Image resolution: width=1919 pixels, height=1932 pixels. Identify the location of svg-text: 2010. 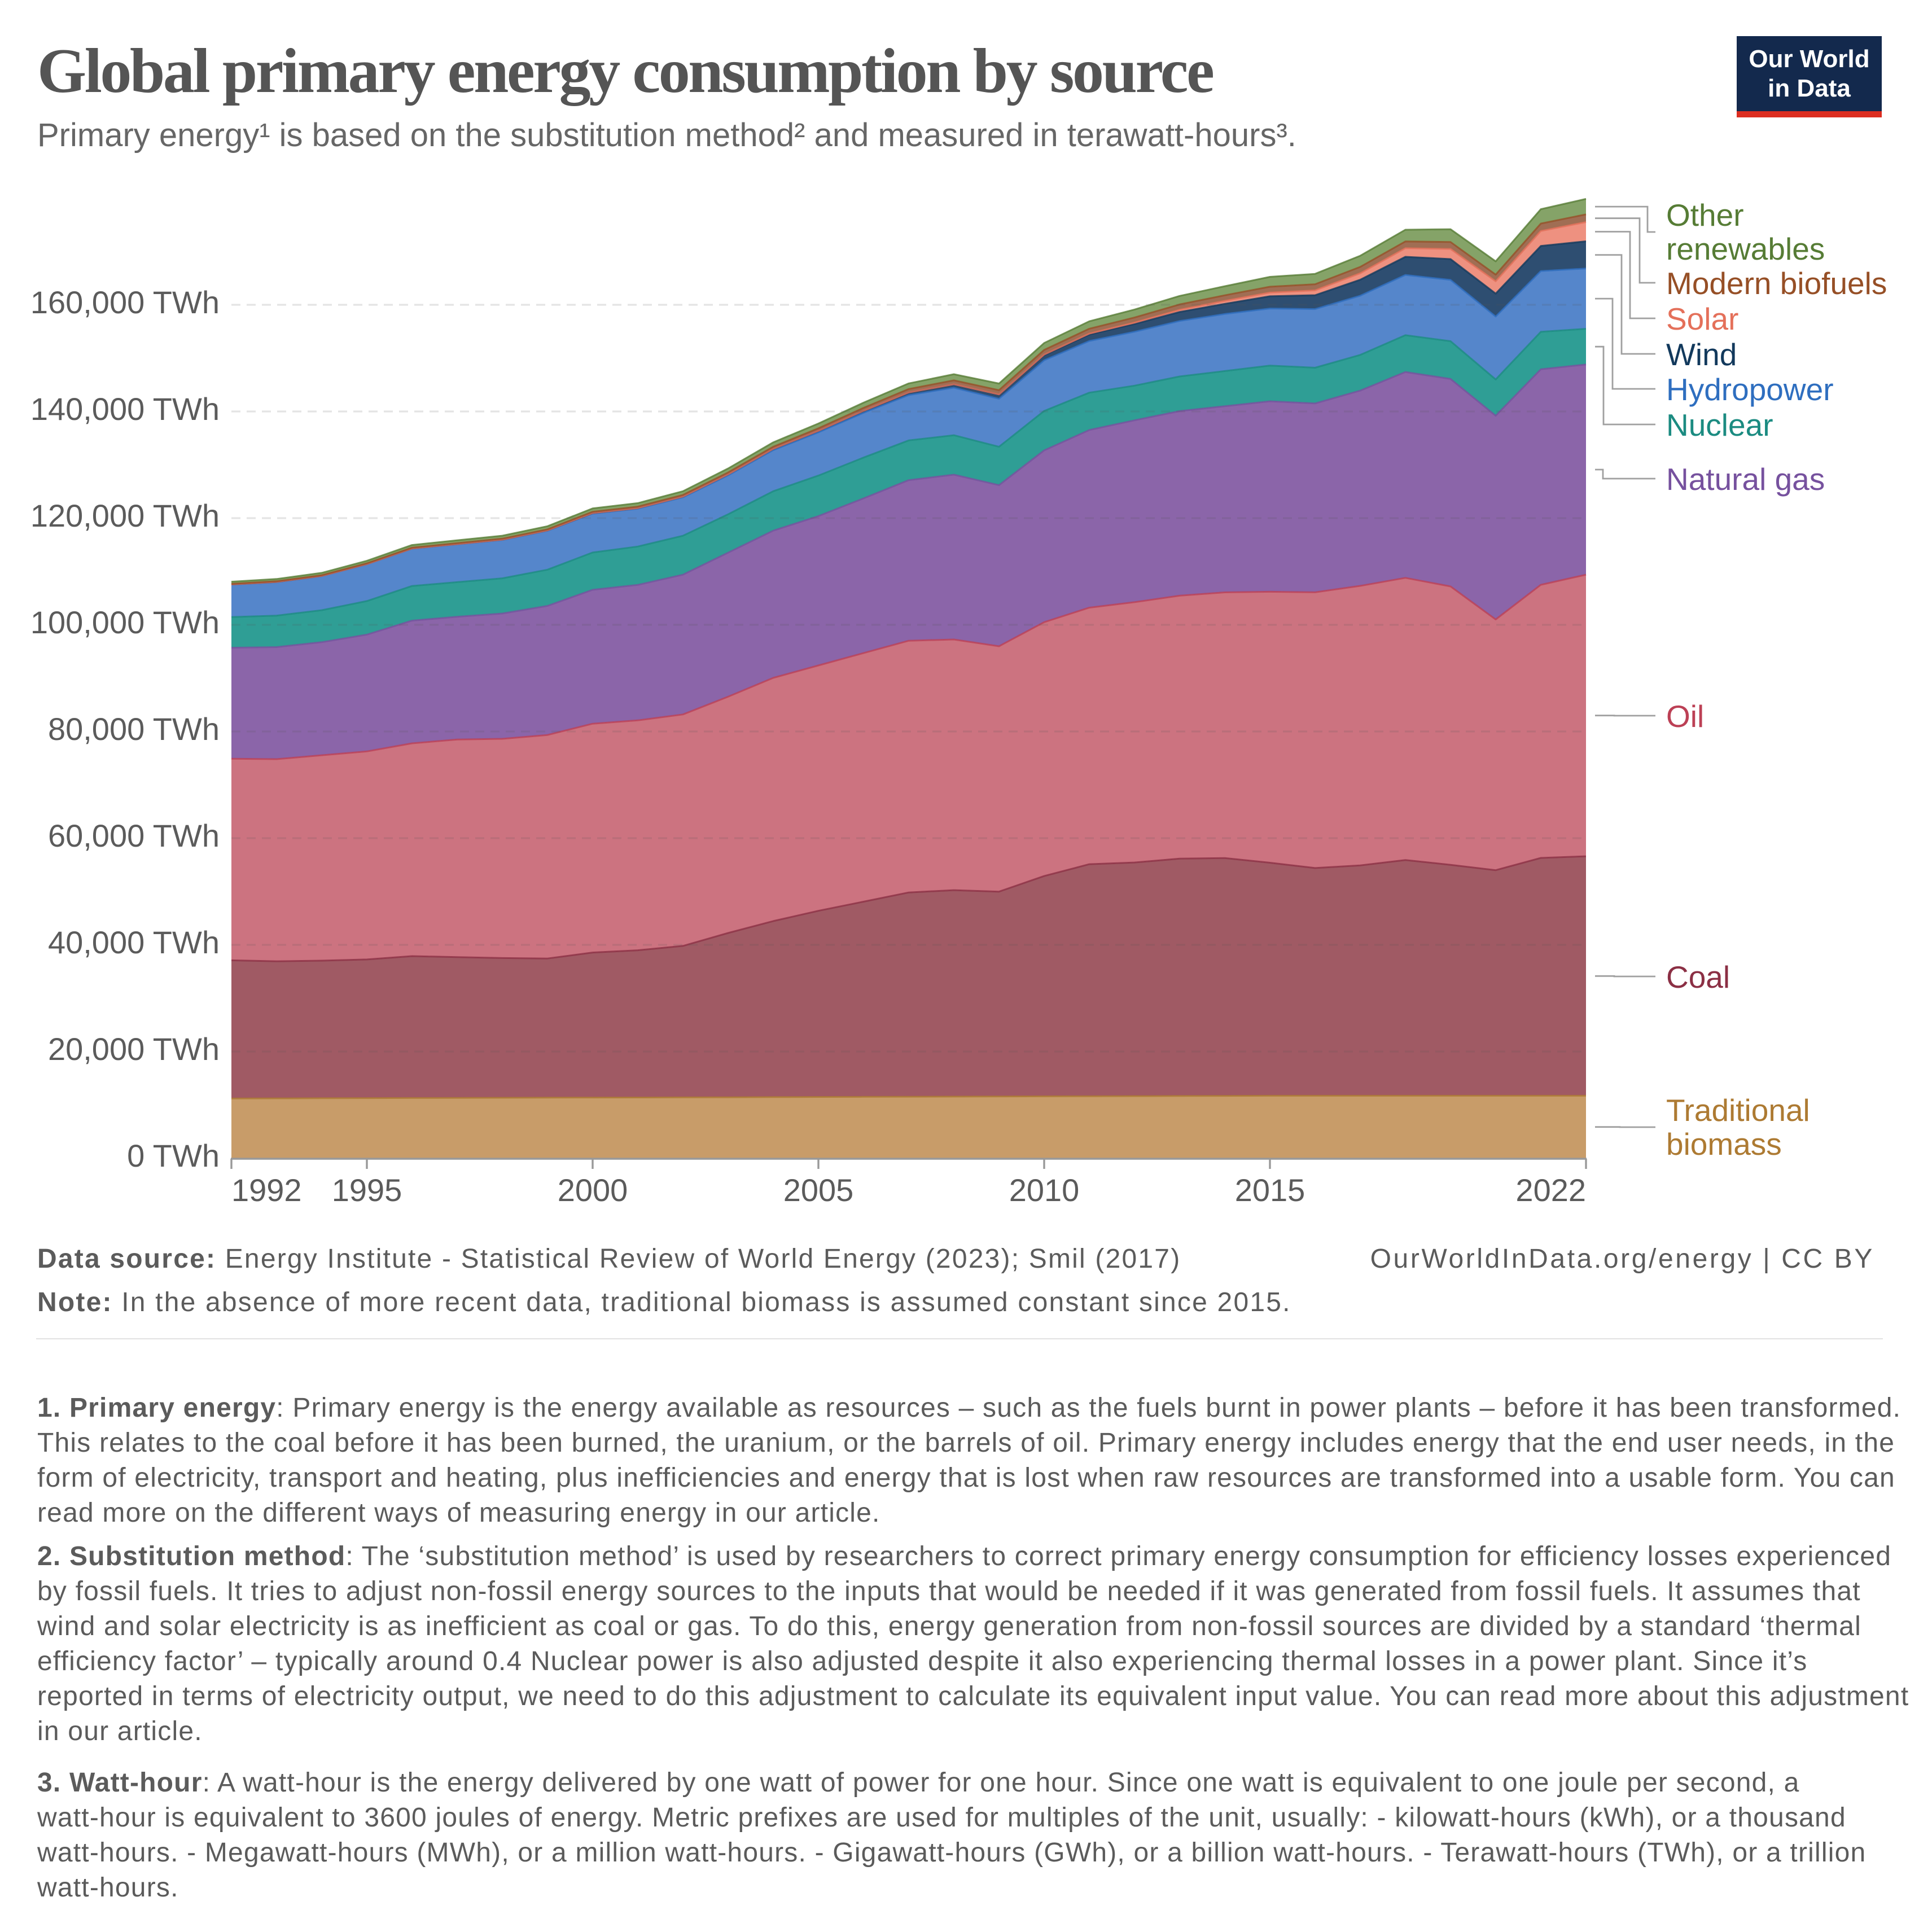
(1044, 1190).